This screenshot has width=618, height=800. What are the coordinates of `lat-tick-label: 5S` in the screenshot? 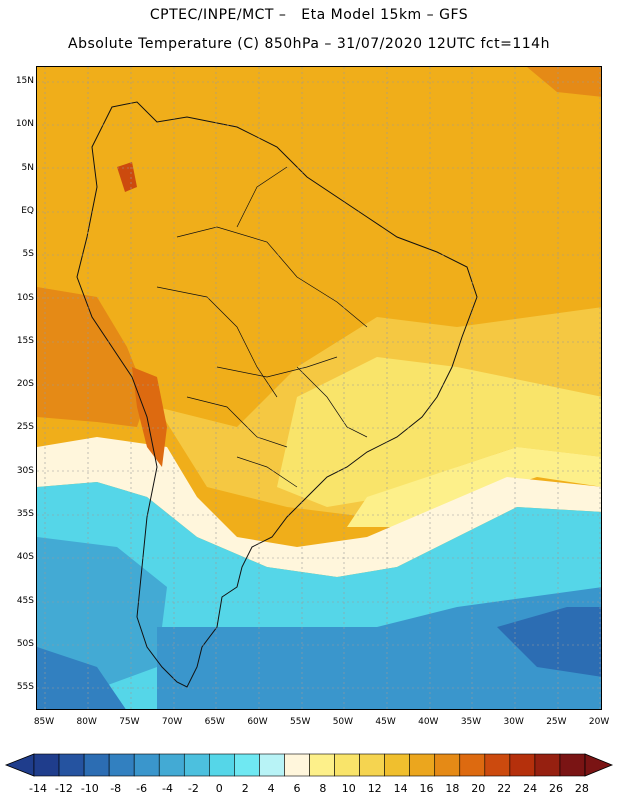 It's located at (28, 254).